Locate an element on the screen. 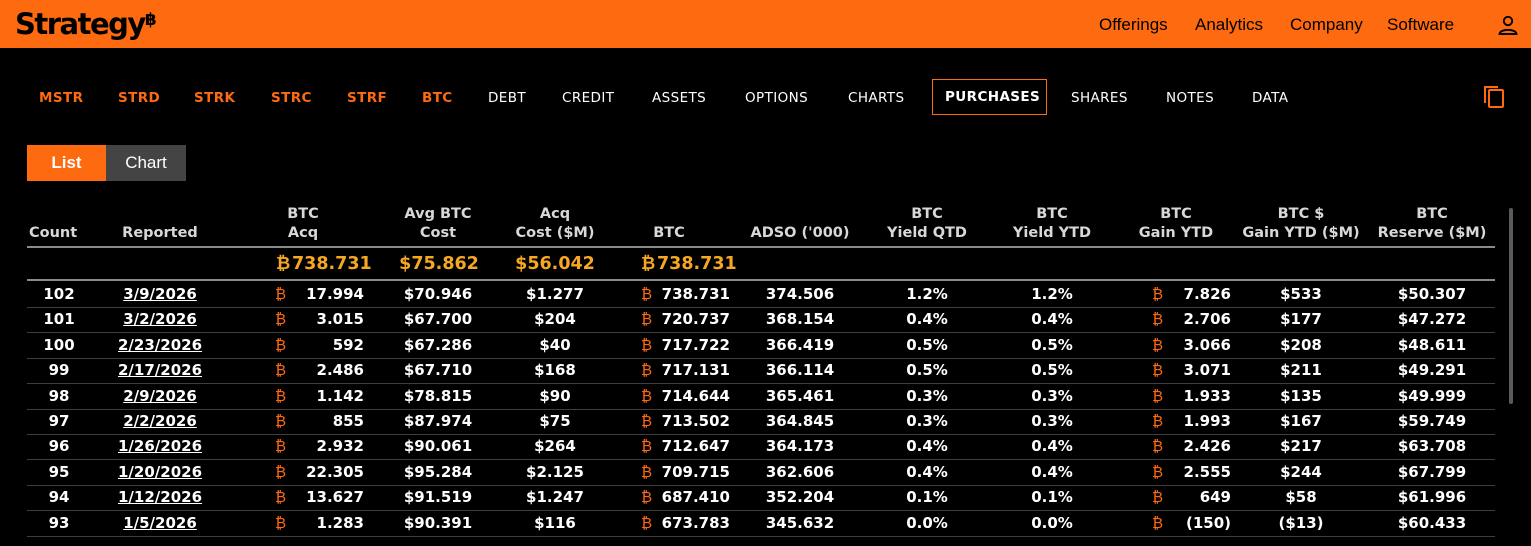  list-view-button: List is located at coordinates (66, 163).